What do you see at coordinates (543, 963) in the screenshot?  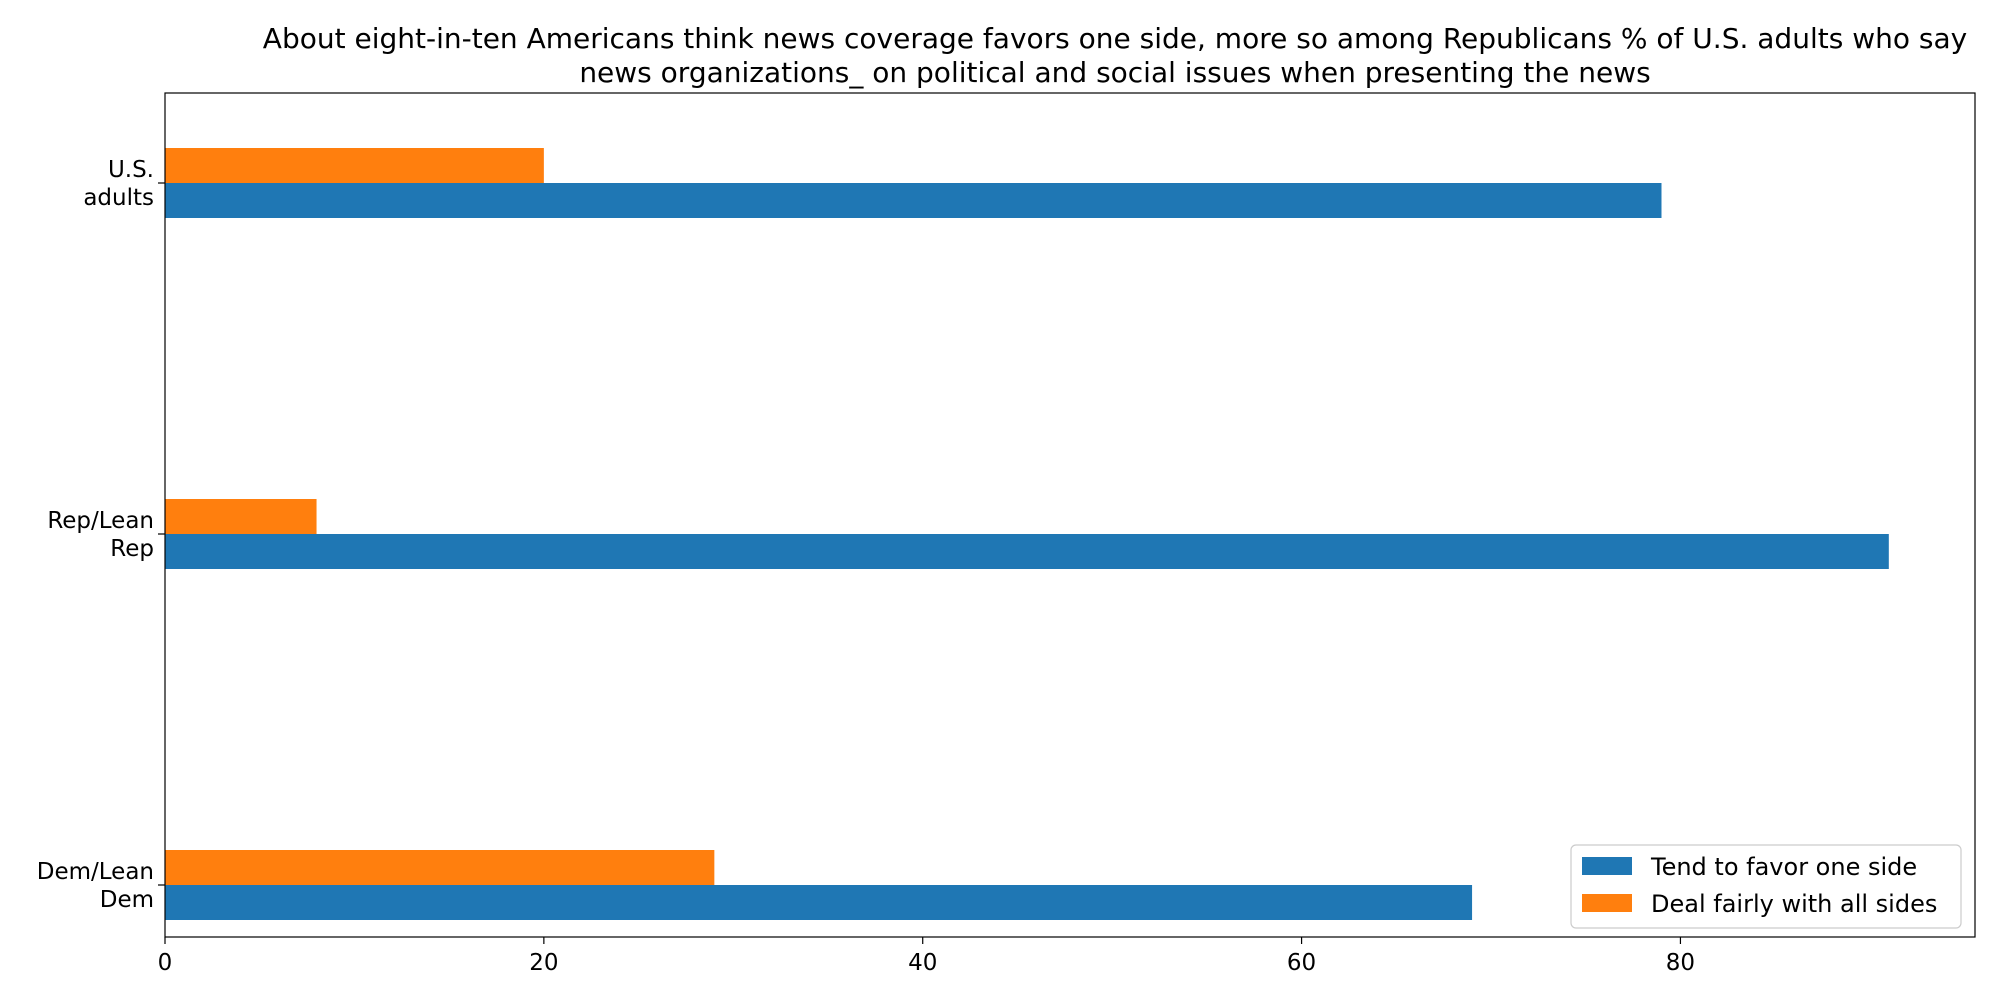 I see `x-tick-label-1: 20` at bounding box center [543, 963].